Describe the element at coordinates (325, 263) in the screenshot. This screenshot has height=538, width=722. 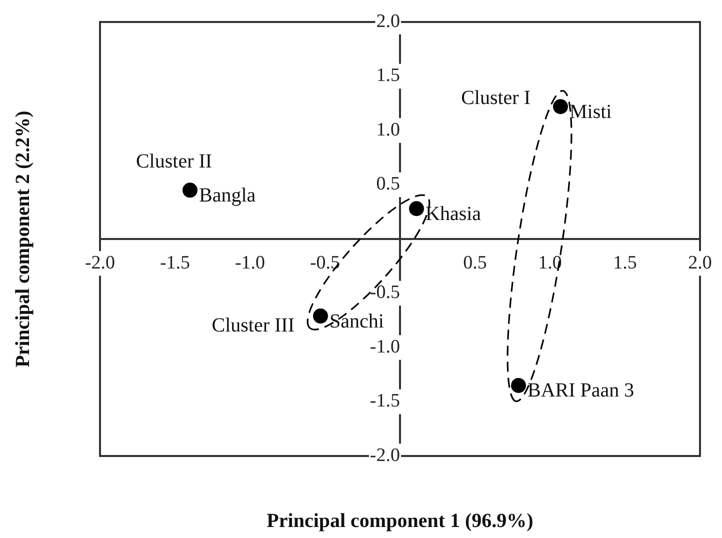
I see `x-tick-label: -0.5` at that location.